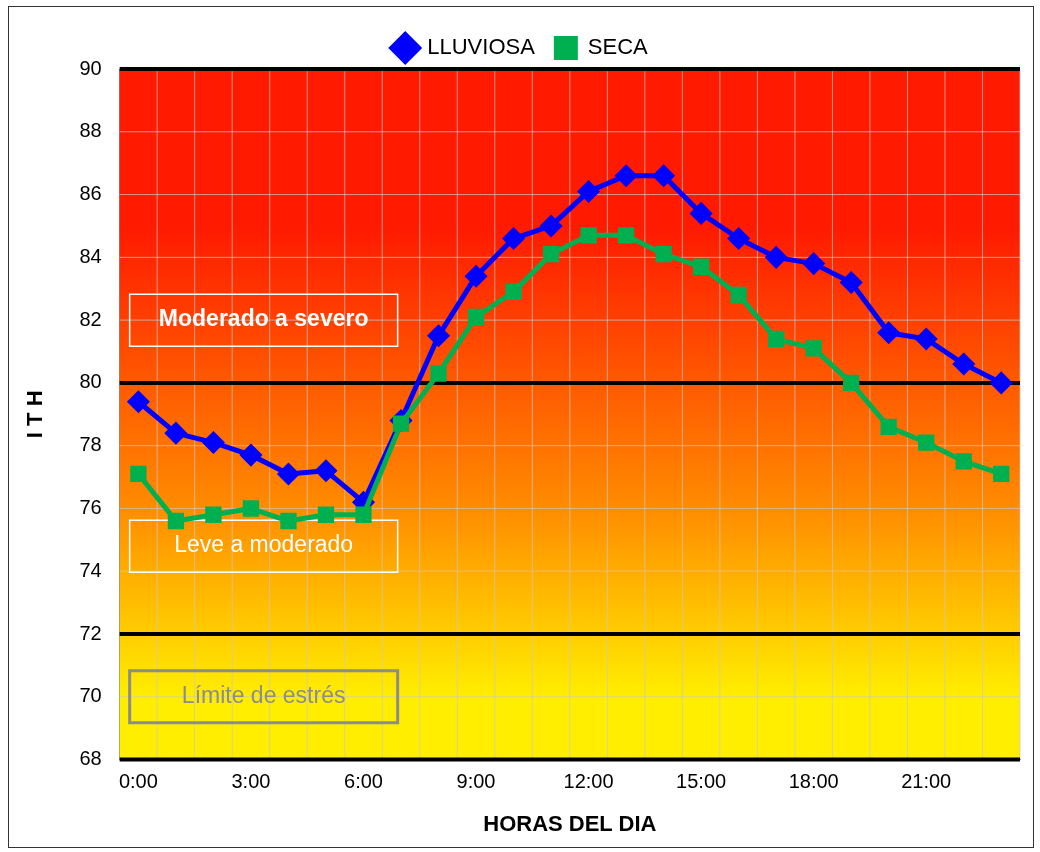  Describe the element at coordinates (363, 781) in the screenshot. I see `x-tick-label: 6:00` at that location.